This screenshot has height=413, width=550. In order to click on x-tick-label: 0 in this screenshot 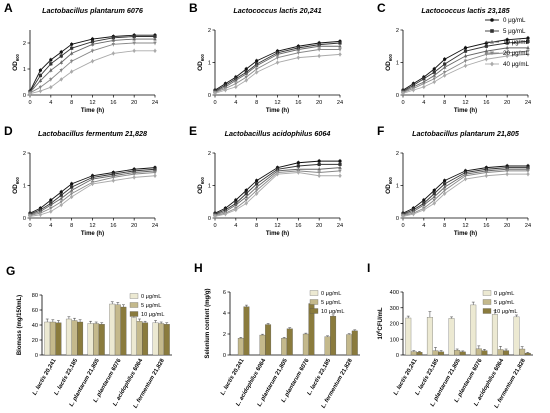, I will do `click(29, 226)`.